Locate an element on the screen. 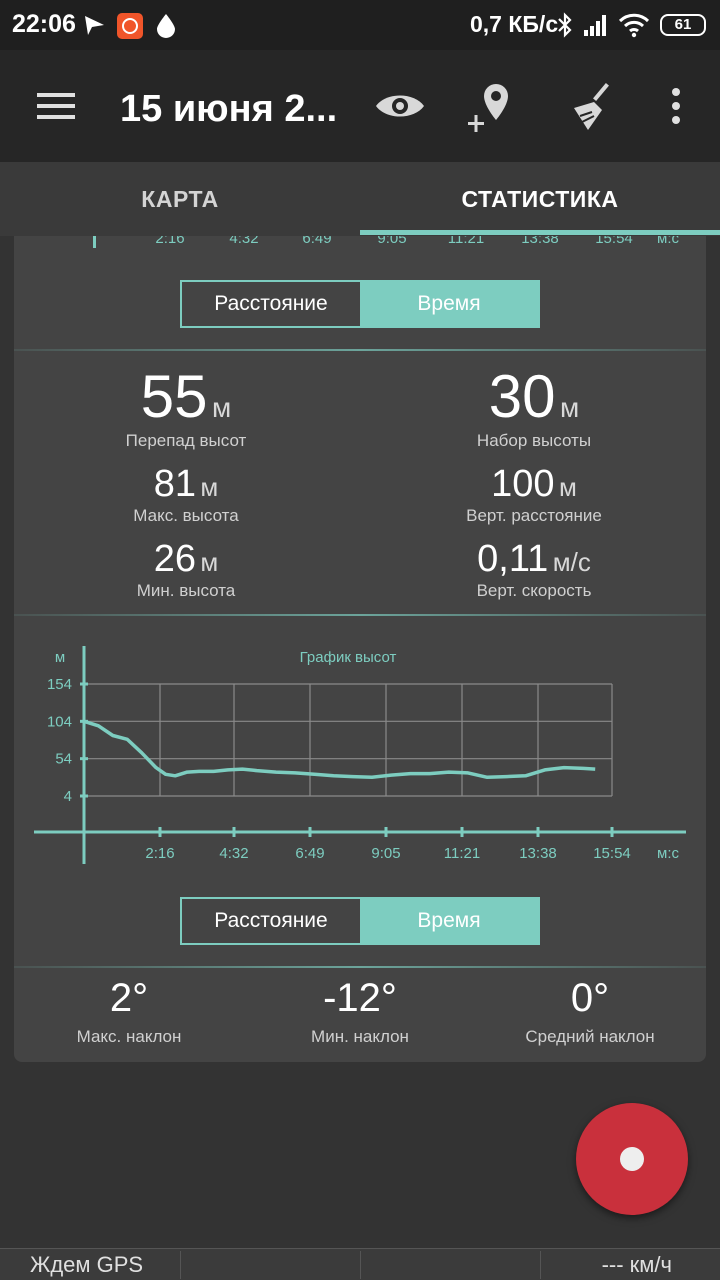 The height and width of the screenshot is (1280, 720). stat-vertical-distance: 100 м Верт. расстояние is located at coordinates (534, 494).